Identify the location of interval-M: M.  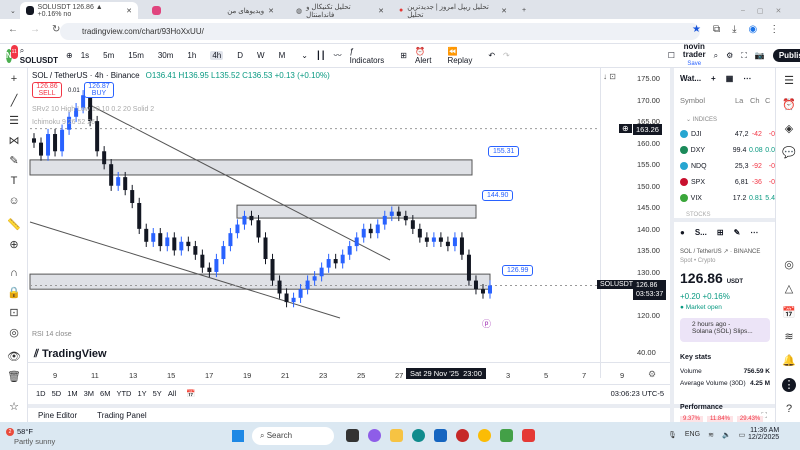
(282, 55).